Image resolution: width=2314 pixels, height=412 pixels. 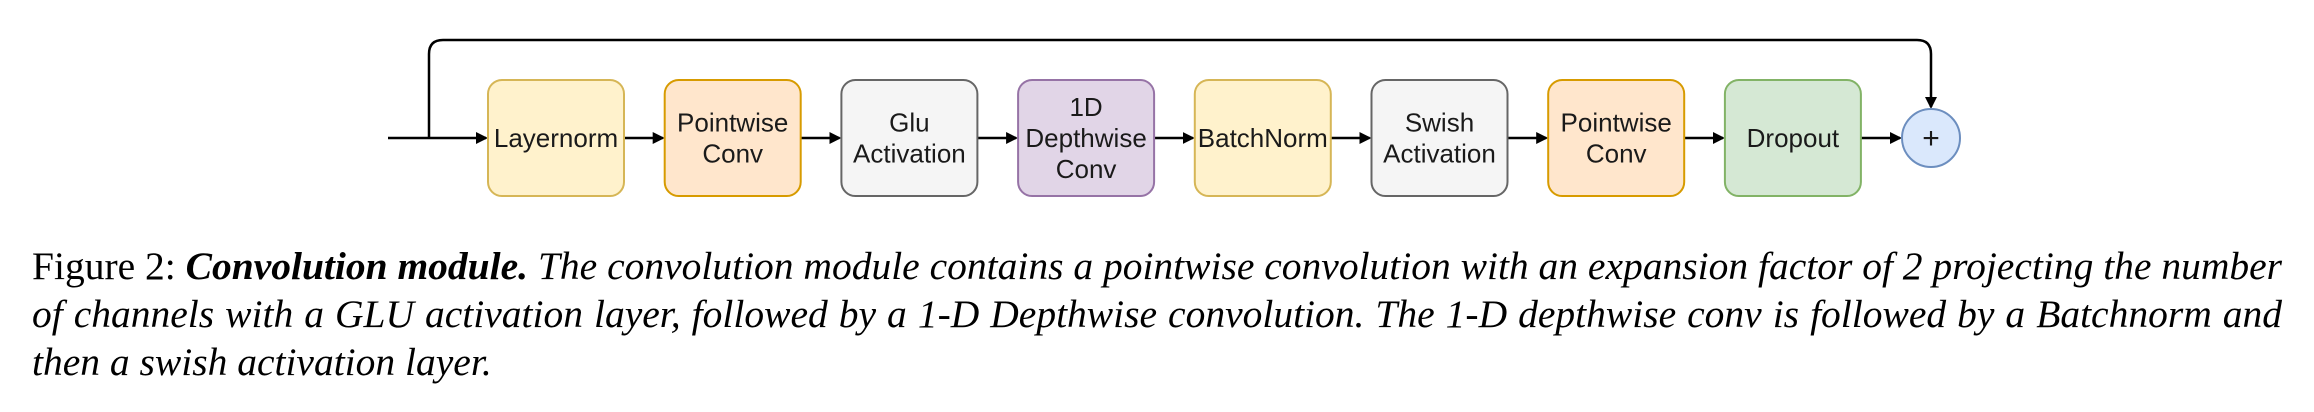 I want to click on block-depthwise-conv-box, so click(x=1086, y=138).